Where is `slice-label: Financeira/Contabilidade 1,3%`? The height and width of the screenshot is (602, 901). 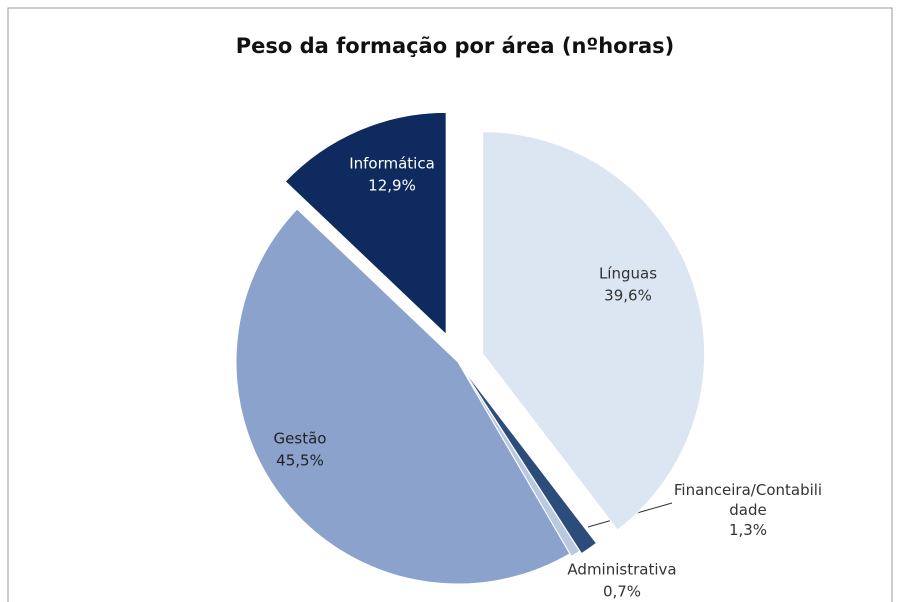
slice-label: Financeira/Contabilidade 1,3% is located at coordinates (748, 510).